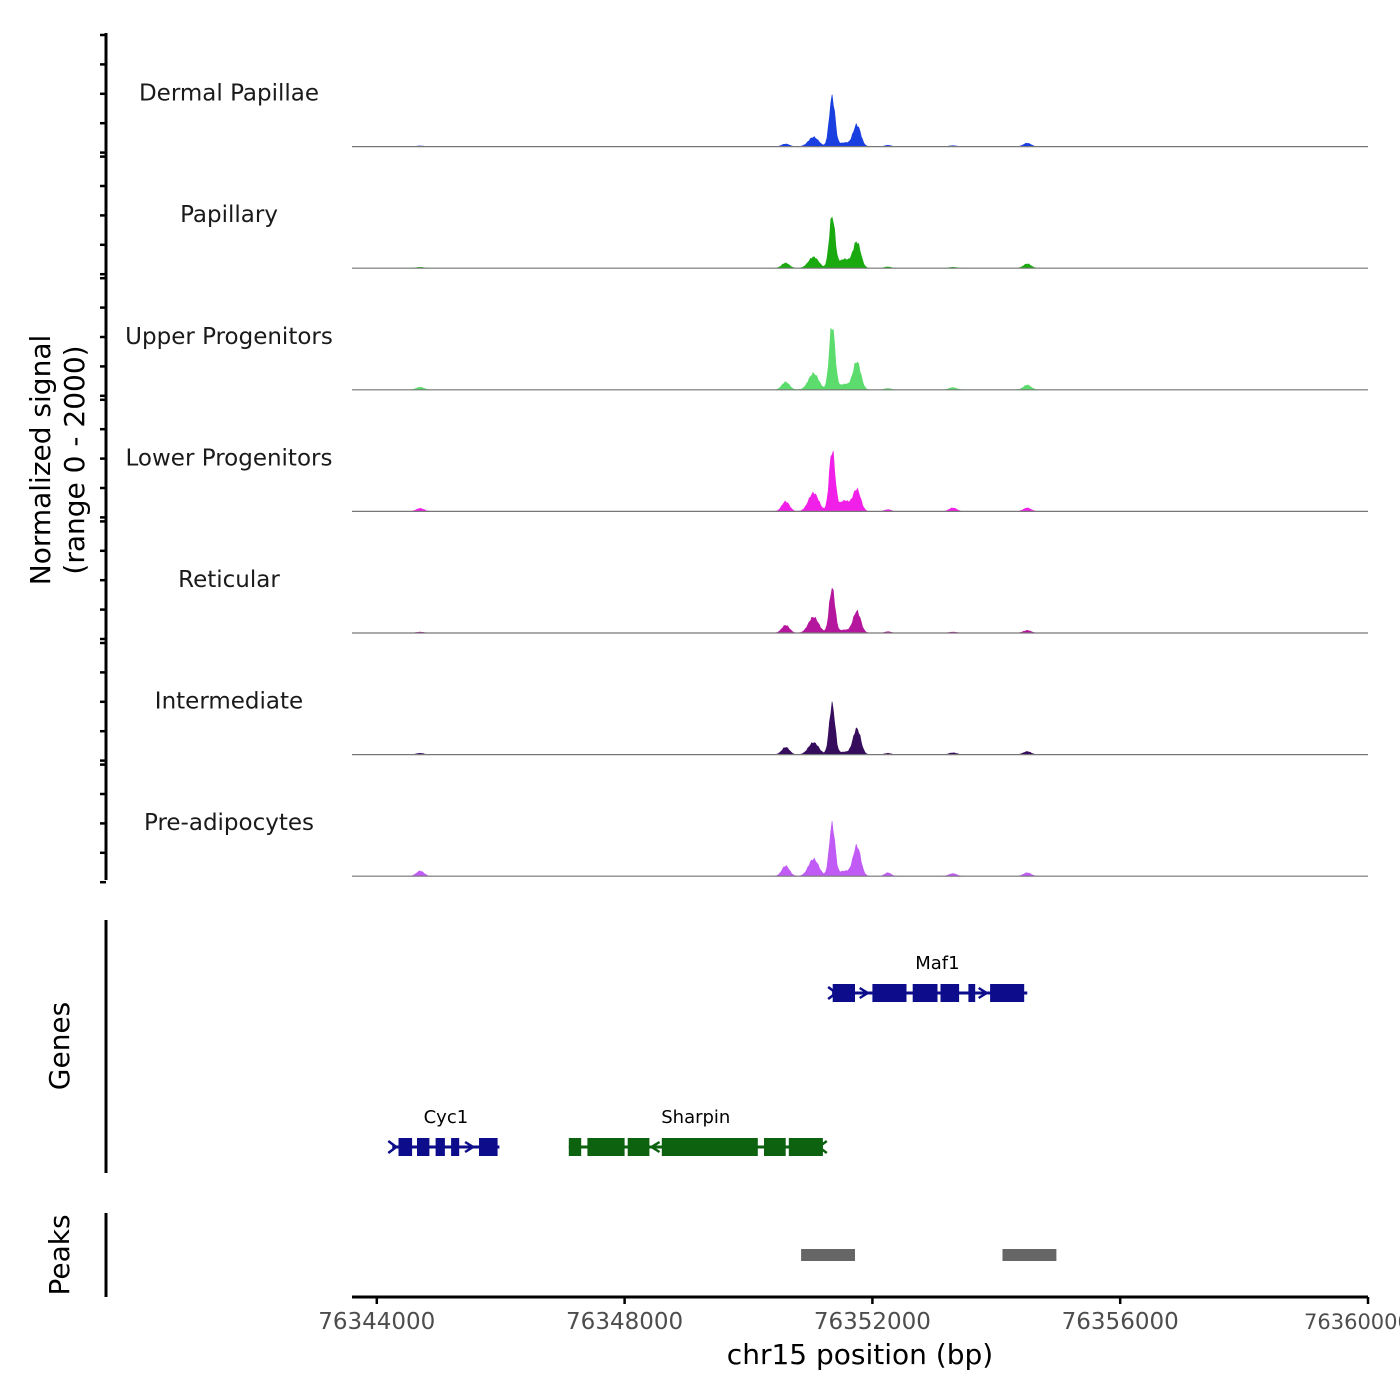 The image size is (1400, 1400). I want to click on track-intermediate: Intermediate, so click(761, 722).